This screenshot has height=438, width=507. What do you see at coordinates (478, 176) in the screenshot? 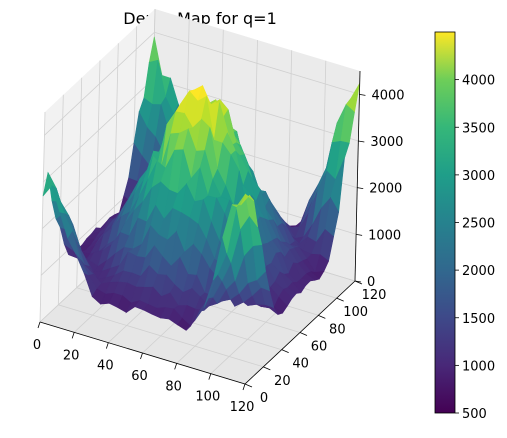
I see `colorbar-tick-label: 3000` at bounding box center [478, 176].